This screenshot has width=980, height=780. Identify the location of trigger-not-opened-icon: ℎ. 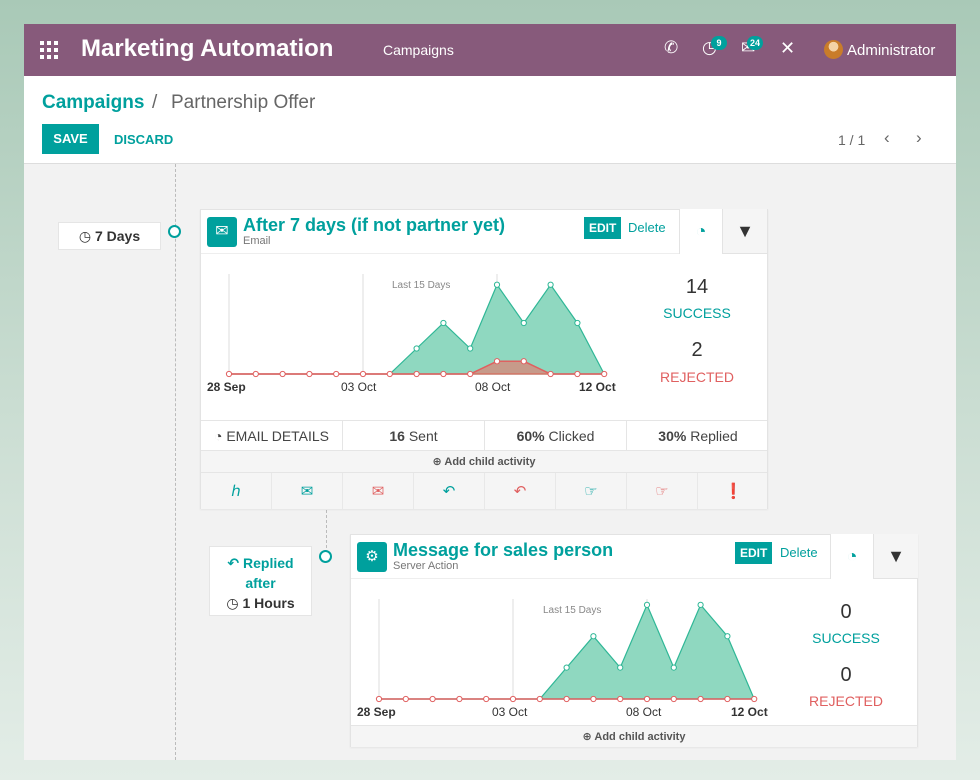
(236, 491).